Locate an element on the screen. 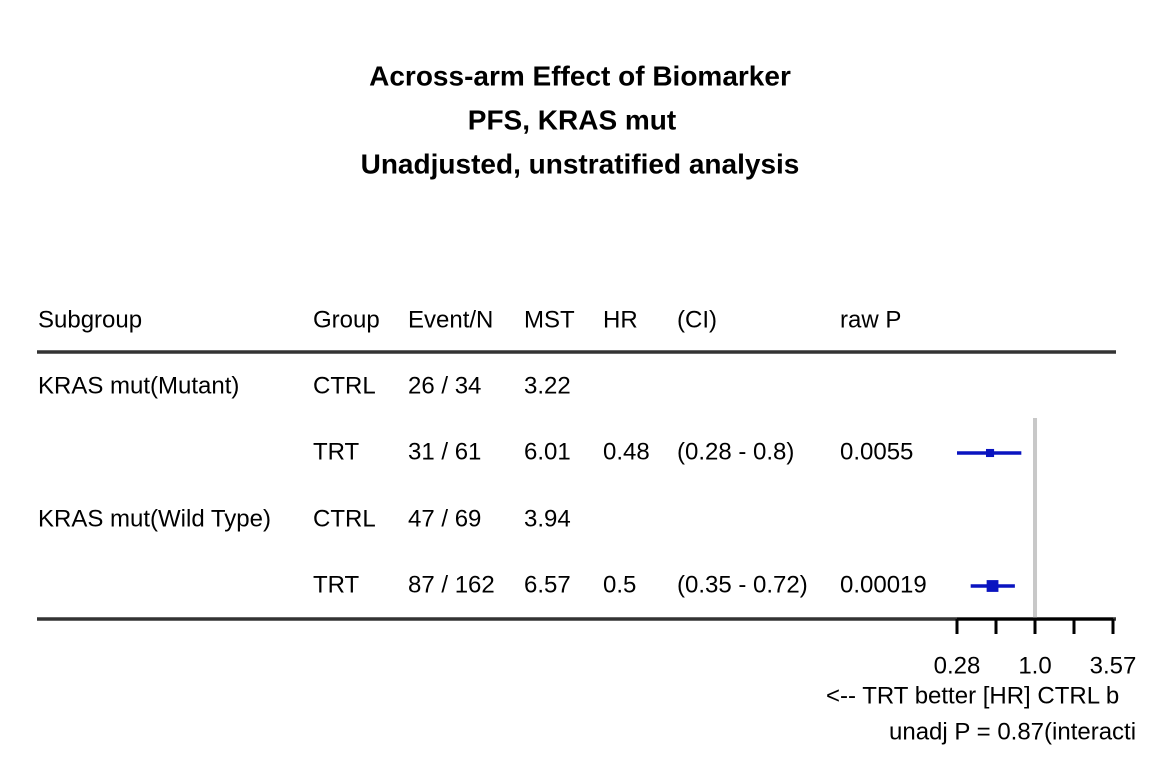 This screenshot has height=768, width=1152. column-header: Subgroup is located at coordinates (90, 319).